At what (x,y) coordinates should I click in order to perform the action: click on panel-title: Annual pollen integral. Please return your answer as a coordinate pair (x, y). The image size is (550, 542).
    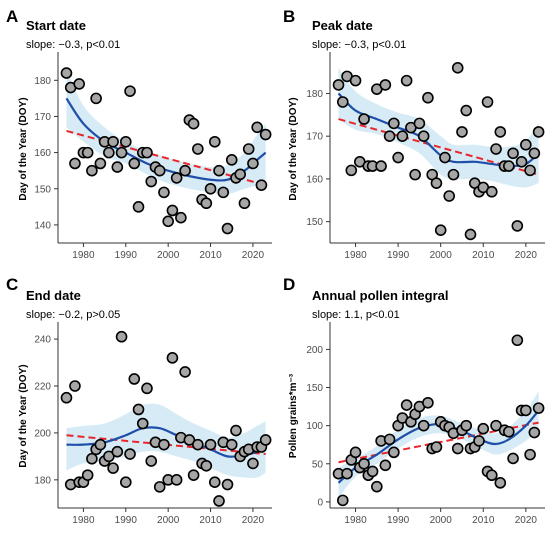
    Looking at the image, I should click on (380, 295).